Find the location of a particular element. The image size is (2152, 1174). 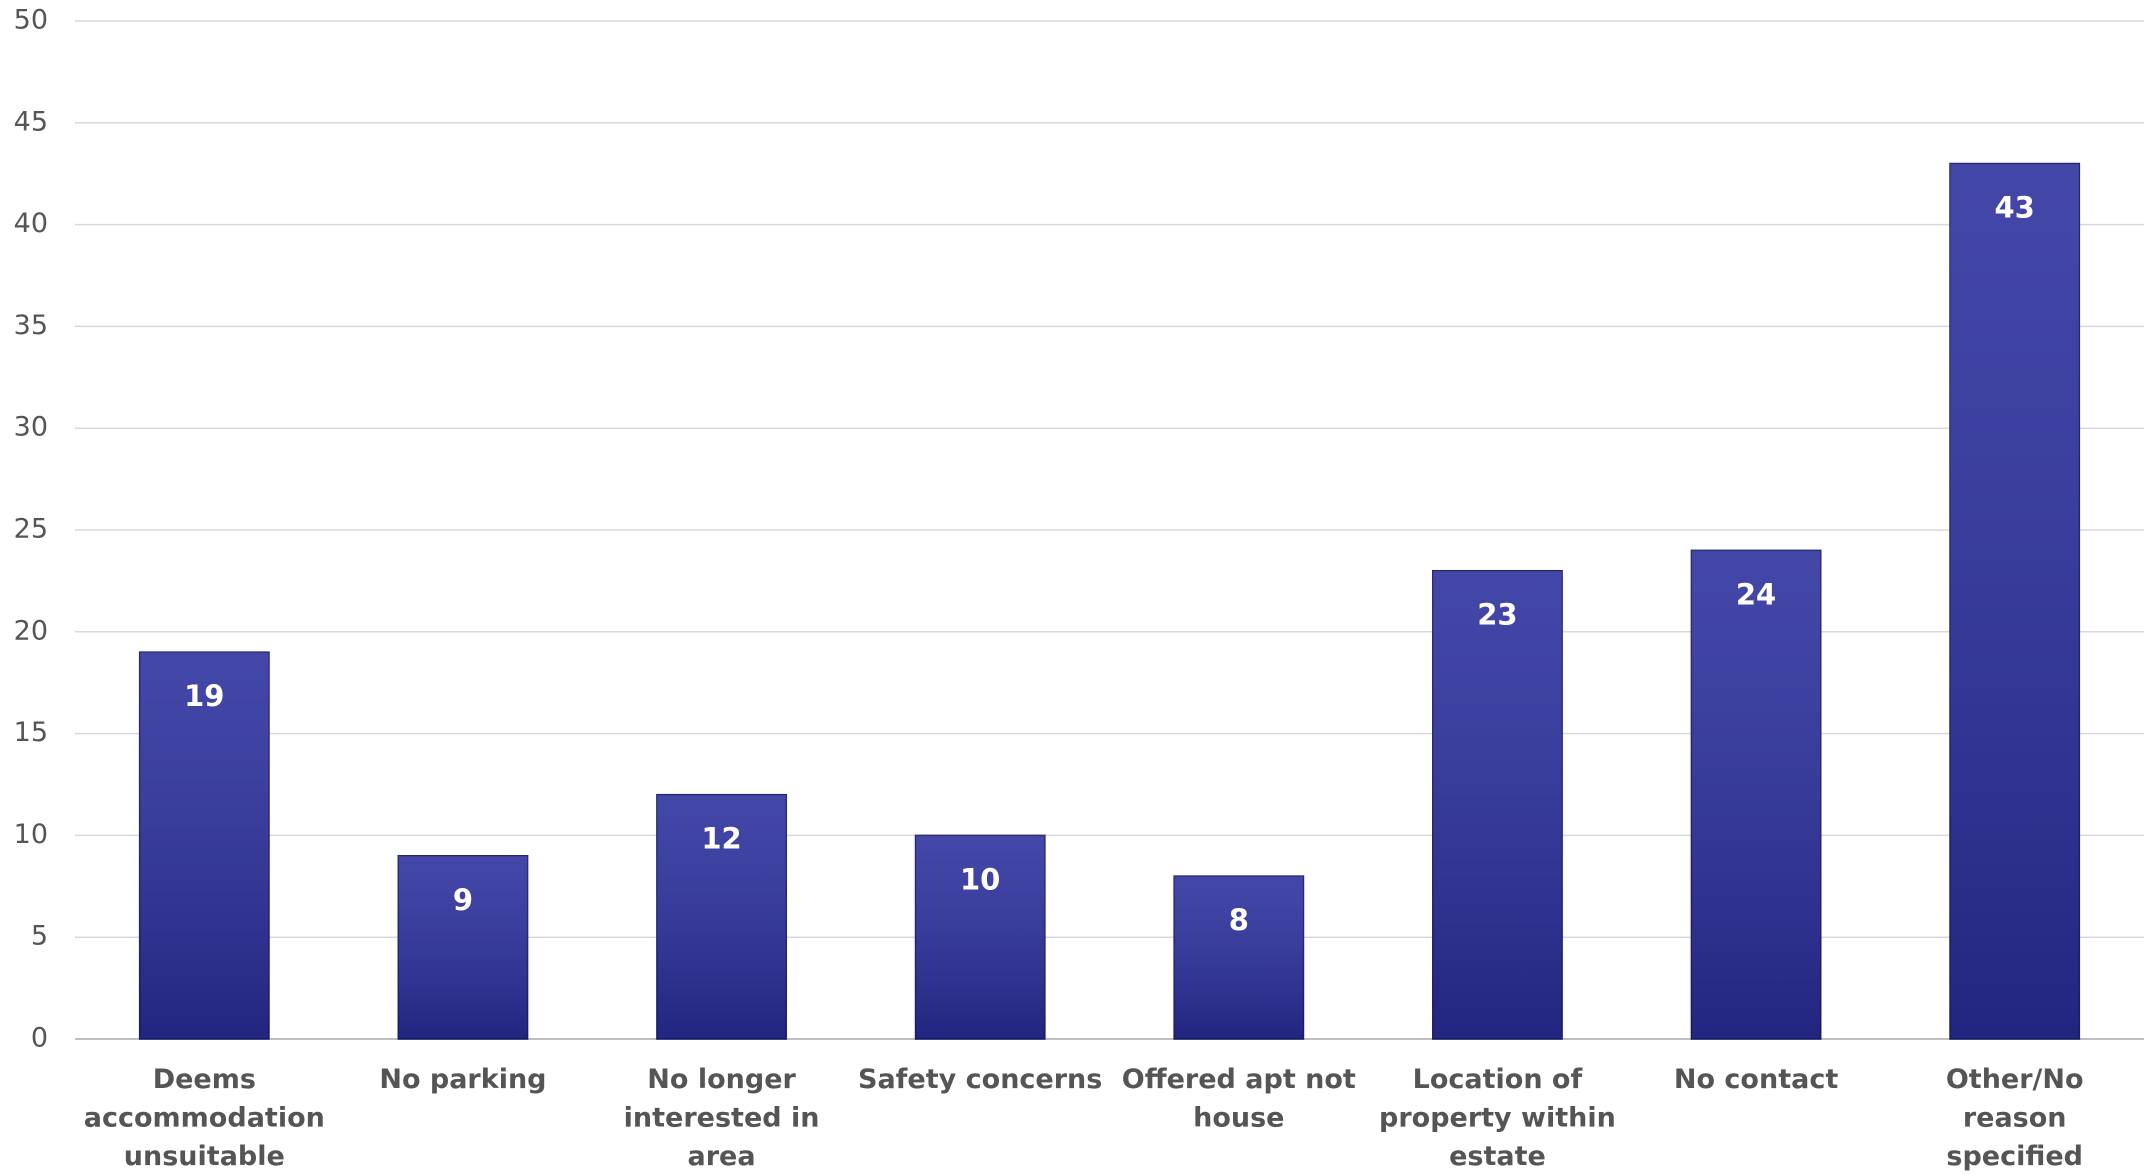

x-tick-label: No contact is located at coordinates (1756, 1079).